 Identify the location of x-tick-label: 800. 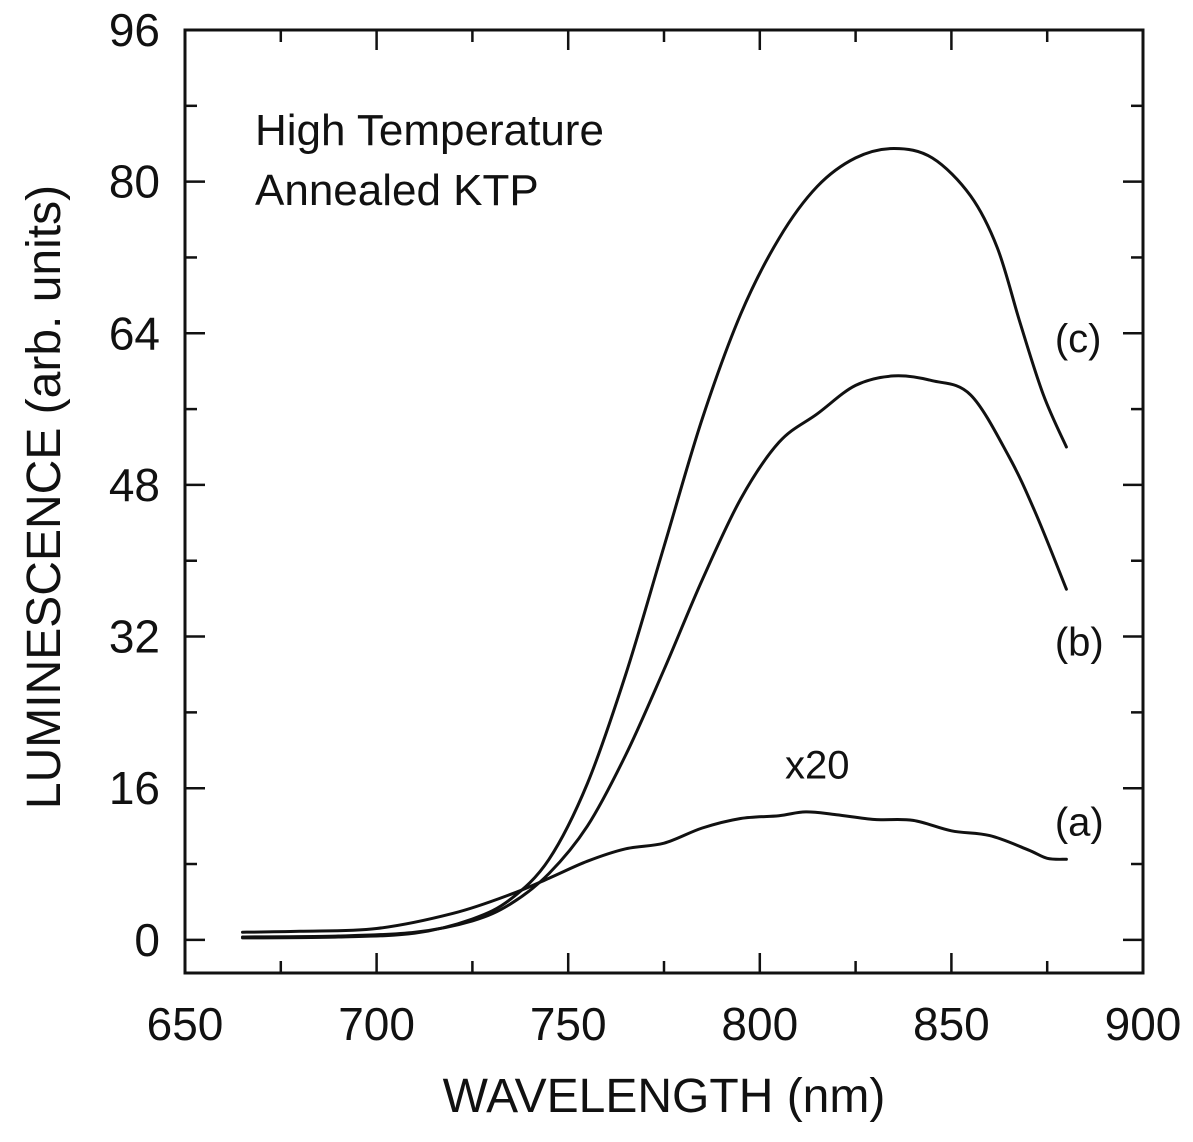
(759, 1024).